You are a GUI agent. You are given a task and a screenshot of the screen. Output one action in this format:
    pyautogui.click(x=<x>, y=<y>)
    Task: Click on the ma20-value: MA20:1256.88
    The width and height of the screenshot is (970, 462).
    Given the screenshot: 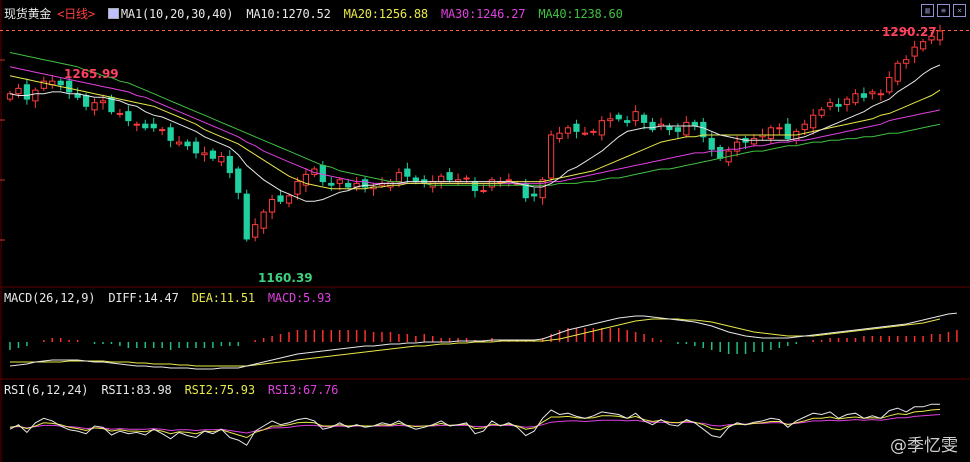 What is the action you would take?
    pyautogui.click(x=385, y=14)
    